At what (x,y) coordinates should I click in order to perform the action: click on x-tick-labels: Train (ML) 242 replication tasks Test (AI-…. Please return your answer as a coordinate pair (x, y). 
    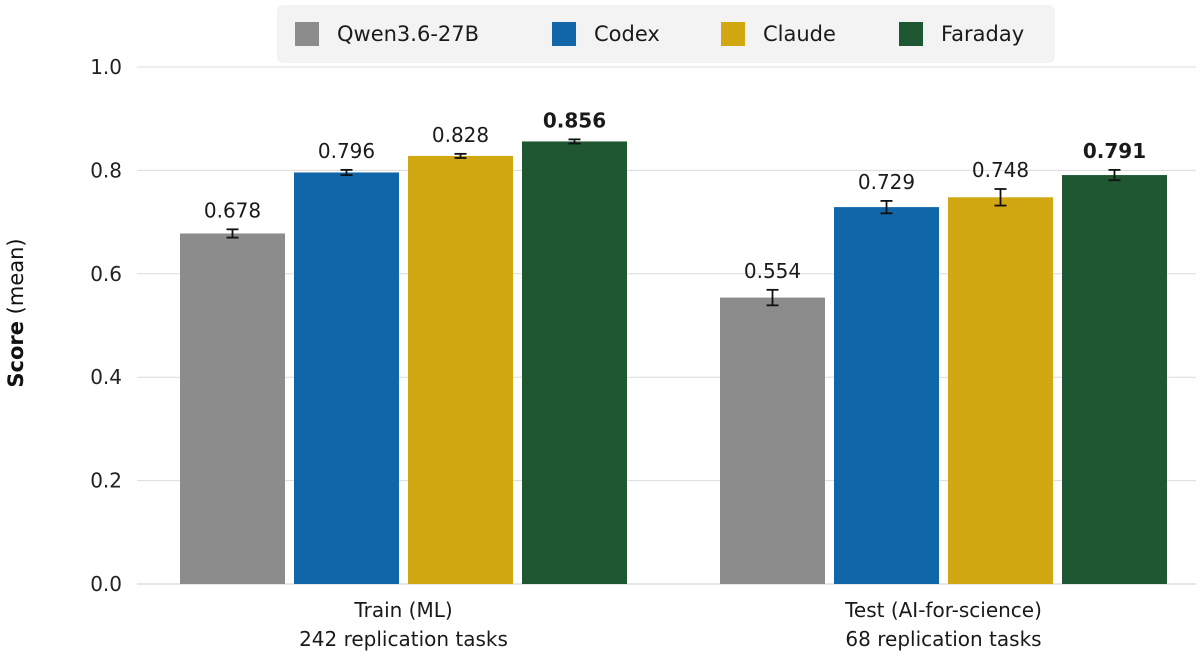
    Looking at the image, I should click on (670, 624).